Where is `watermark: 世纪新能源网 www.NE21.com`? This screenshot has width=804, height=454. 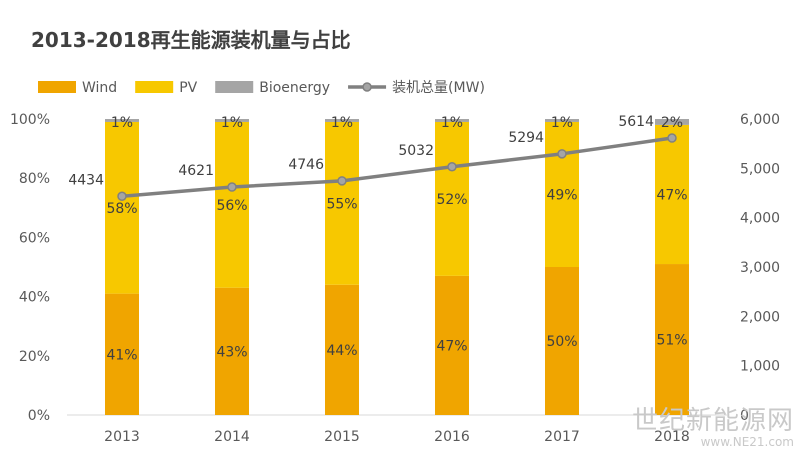
watermark: 世纪新能源网 www.NE21.com is located at coordinates (713, 428).